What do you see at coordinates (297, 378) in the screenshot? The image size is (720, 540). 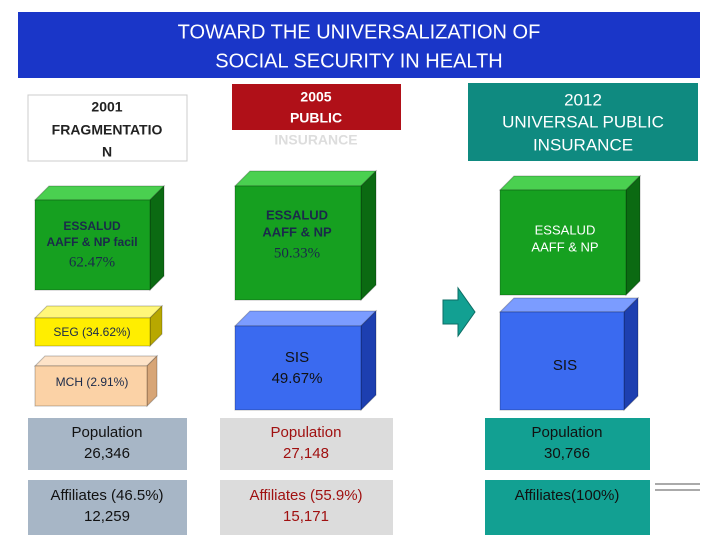 I see `box-text: 49.67%` at bounding box center [297, 378].